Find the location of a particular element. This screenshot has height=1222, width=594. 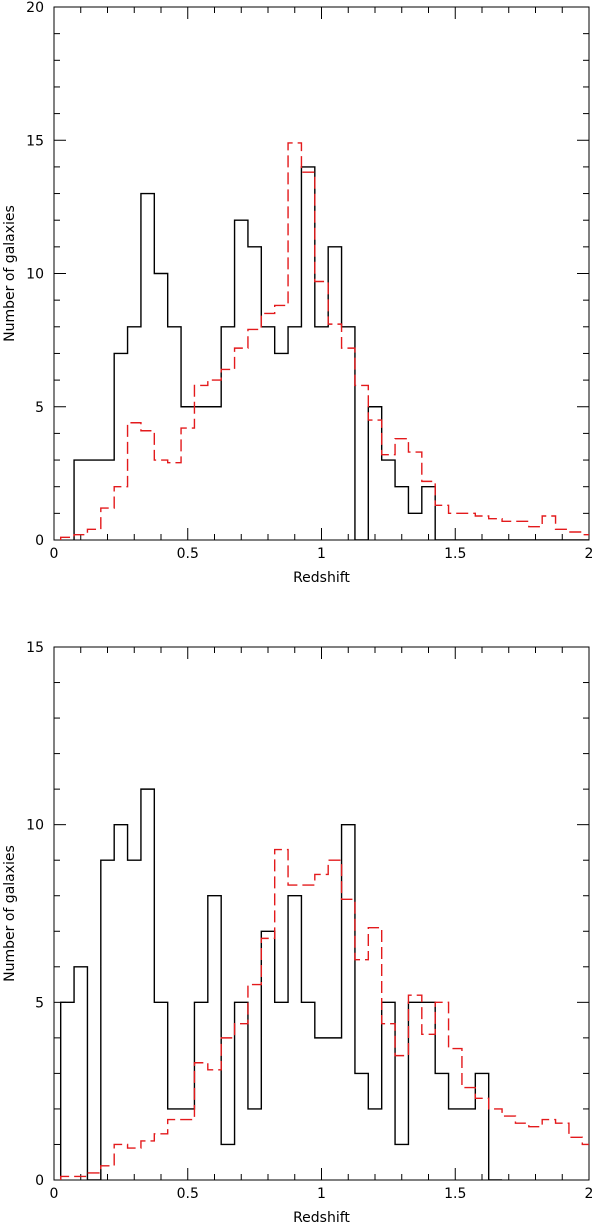

y-tick-label: 20 is located at coordinates (35, 8).